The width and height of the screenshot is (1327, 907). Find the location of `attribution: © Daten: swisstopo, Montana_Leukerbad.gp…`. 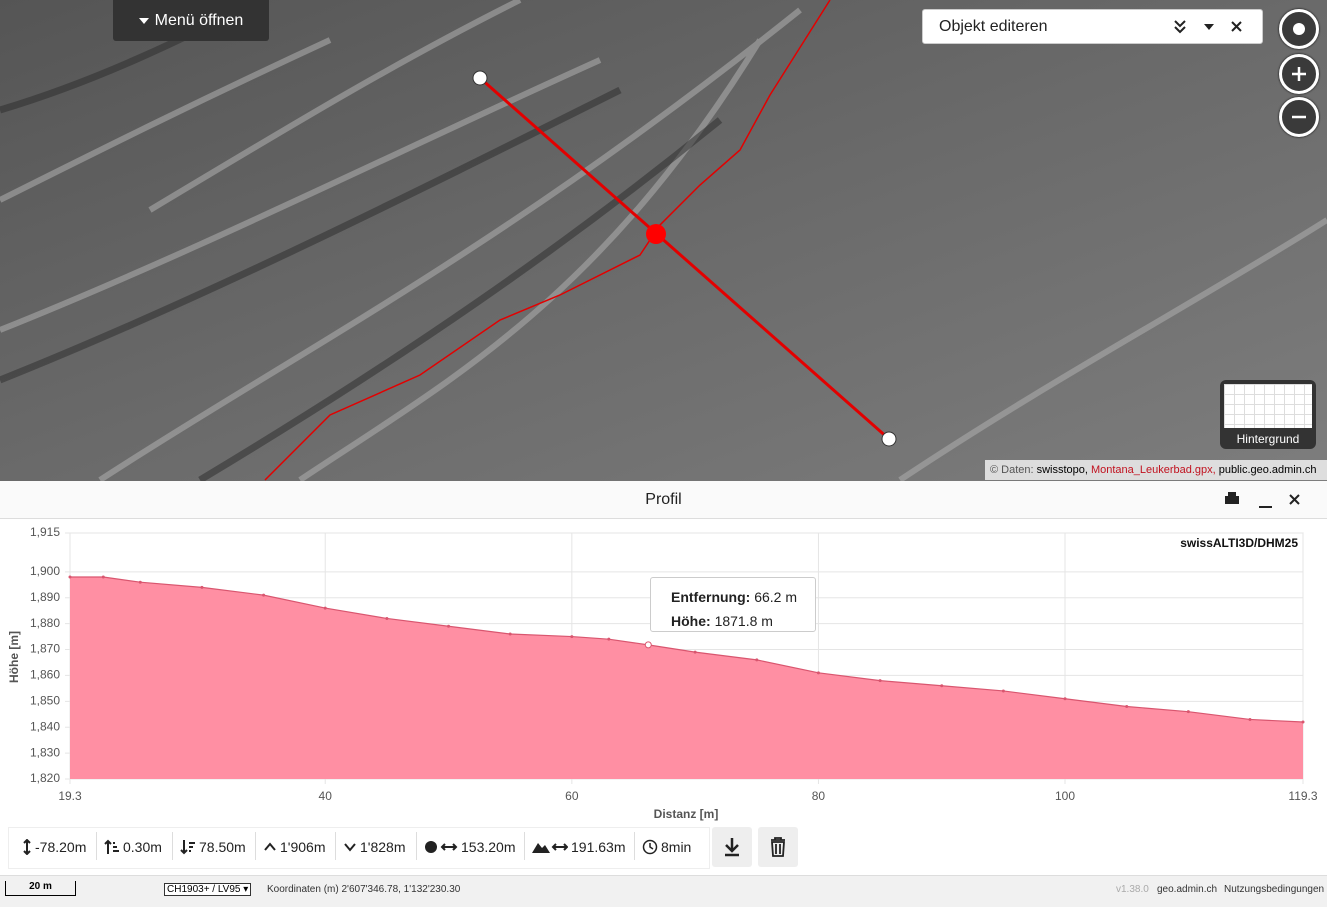

attribution: © Daten: swisstopo, Montana_Leukerbad.gp… is located at coordinates (1156, 470).